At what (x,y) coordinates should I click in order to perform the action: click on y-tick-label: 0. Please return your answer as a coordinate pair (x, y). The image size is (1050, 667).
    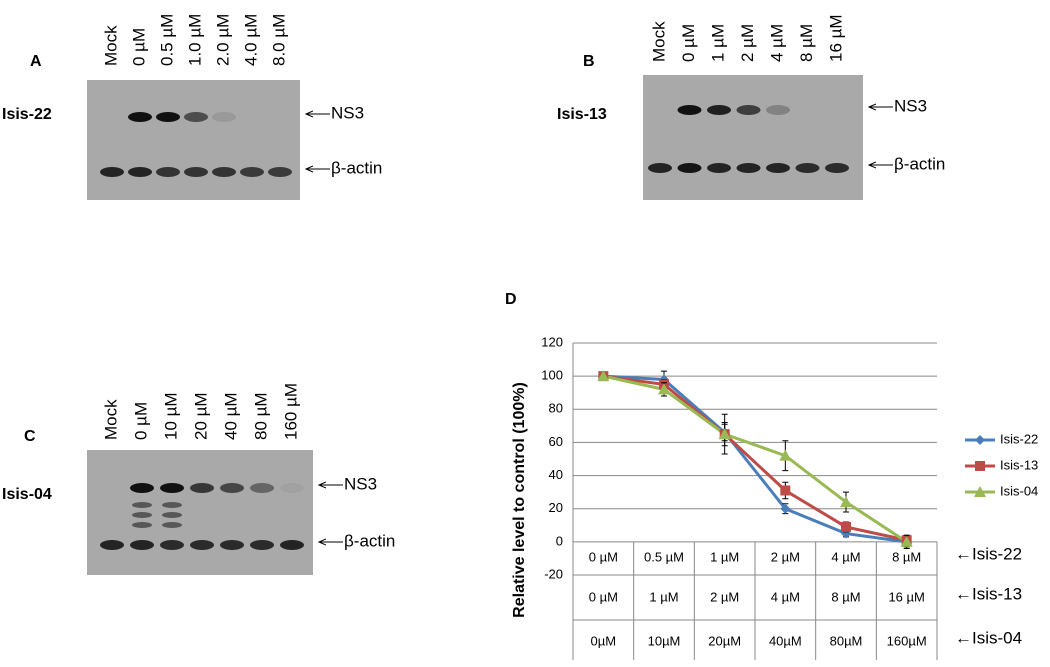
    Looking at the image, I should click on (559, 540).